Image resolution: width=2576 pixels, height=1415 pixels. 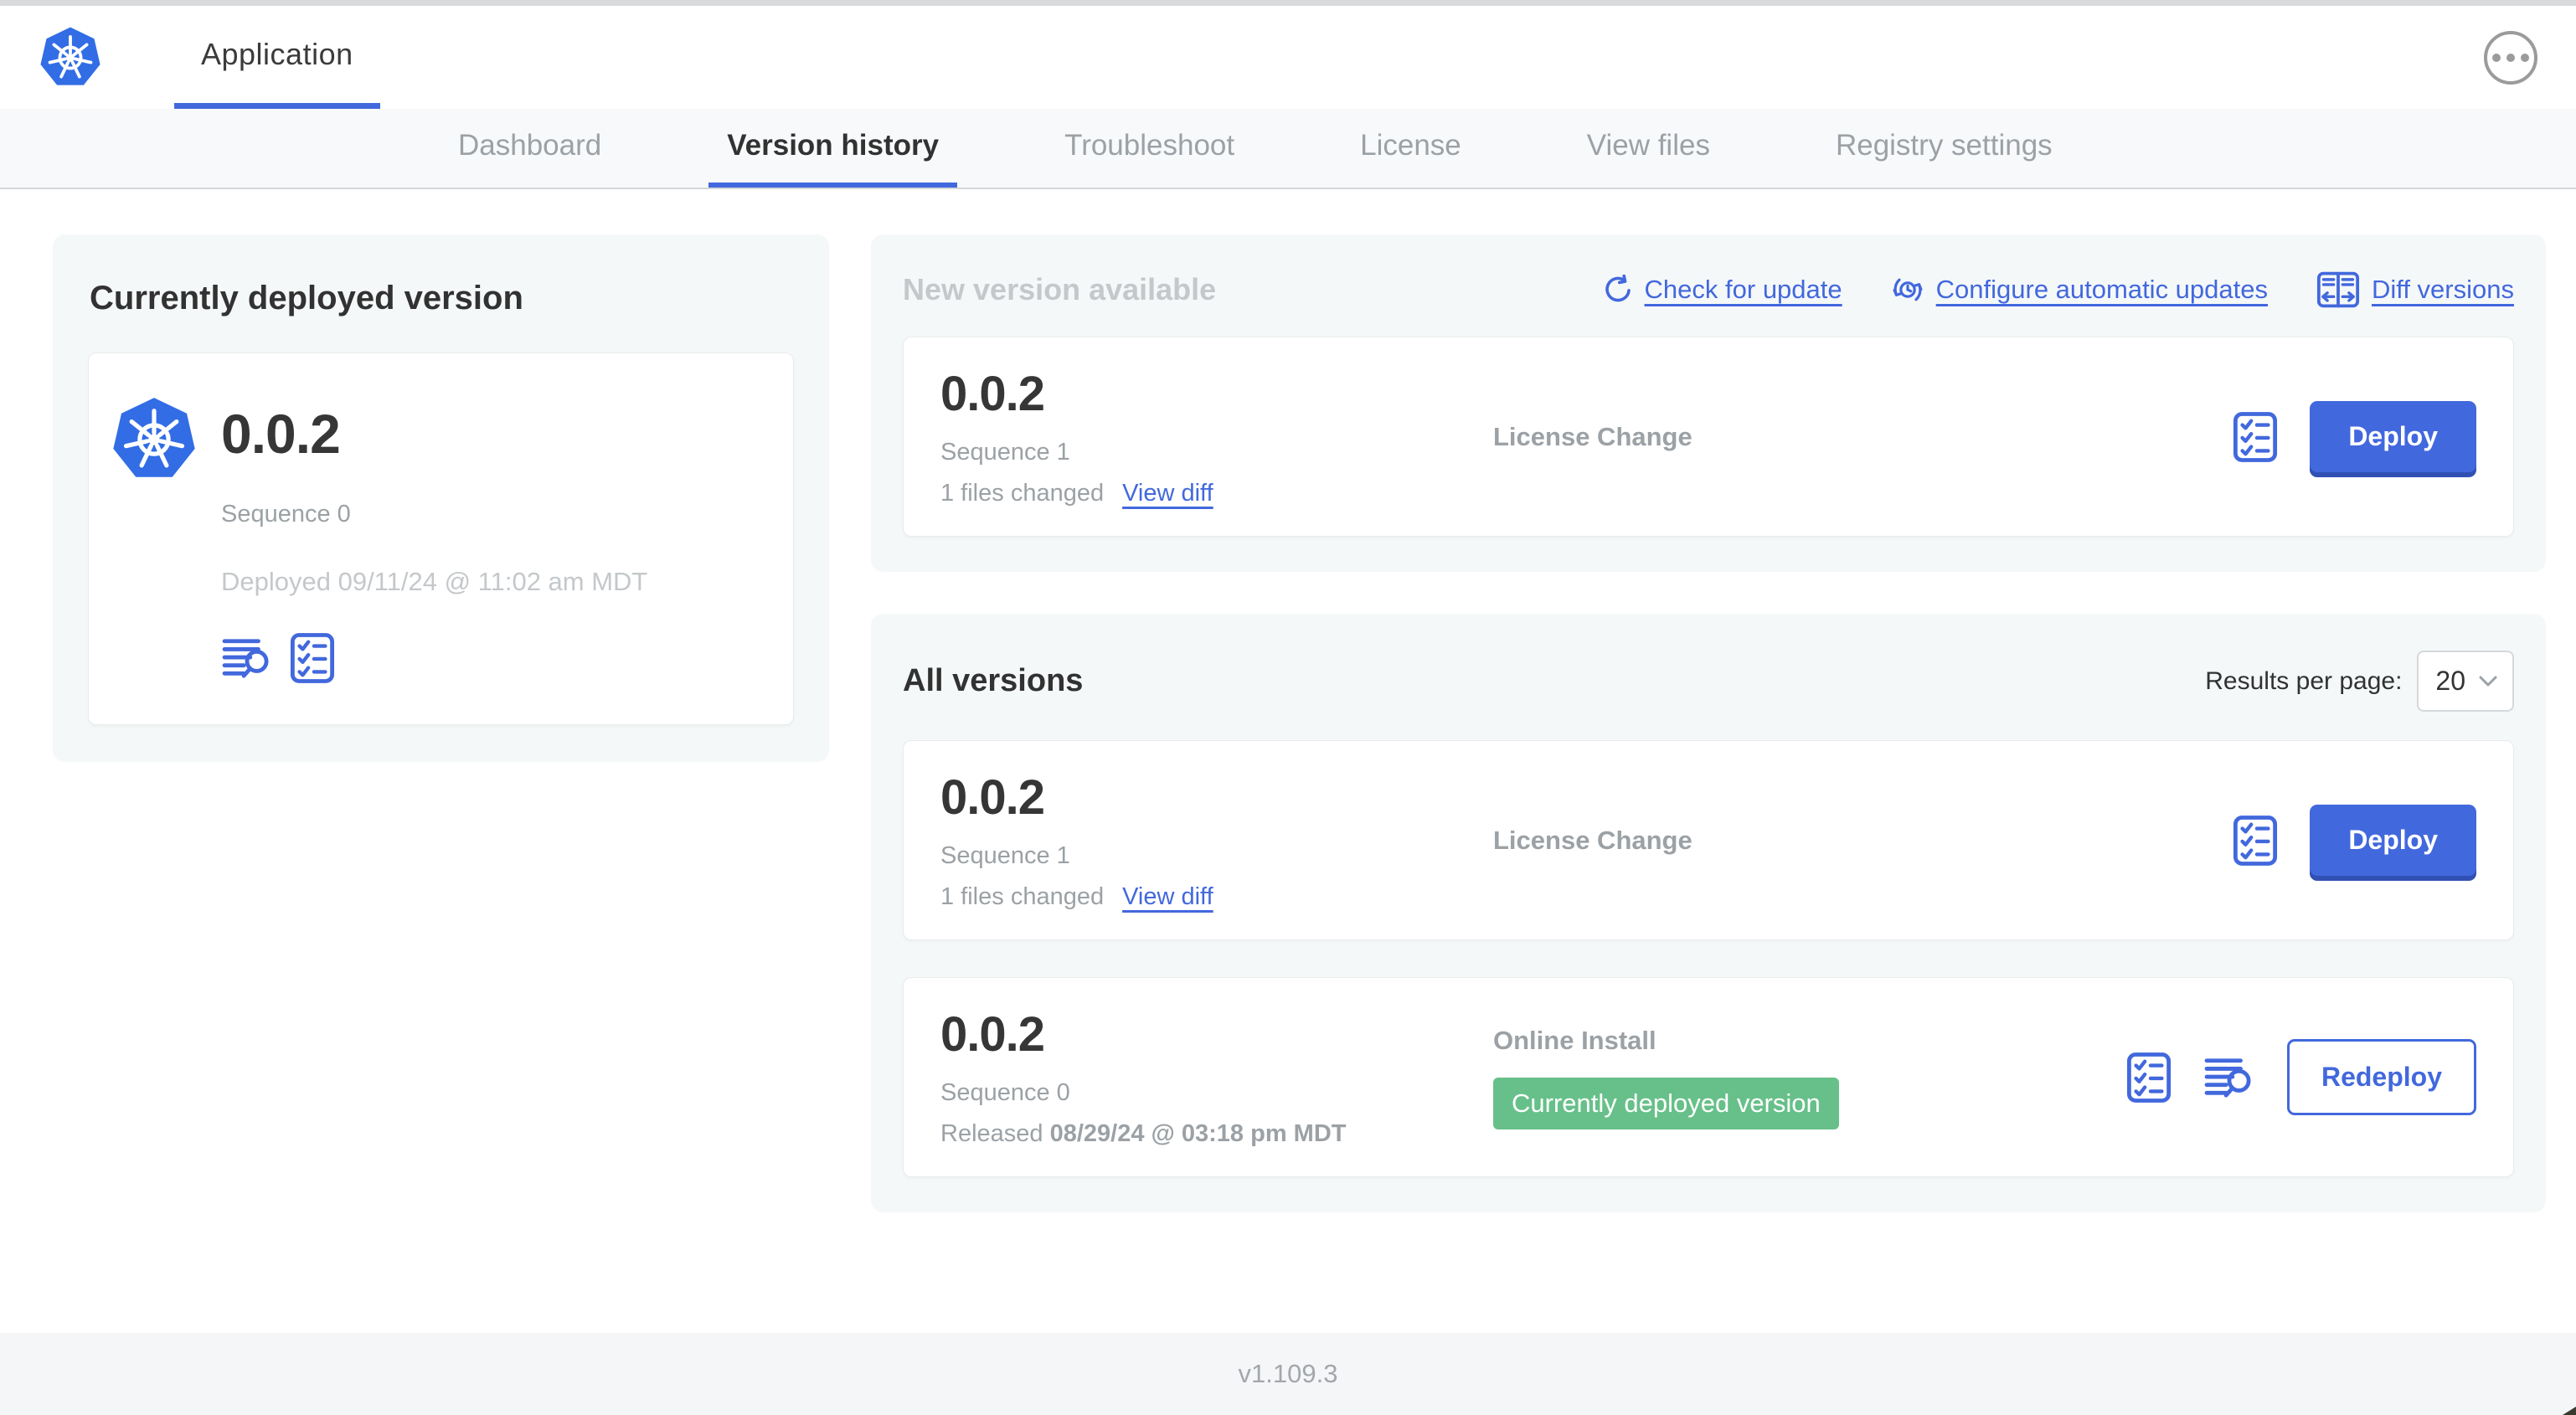 What do you see at coordinates (2569, 1411) in the screenshot?
I see `cursor-artifact` at bounding box center [2569, 1411].